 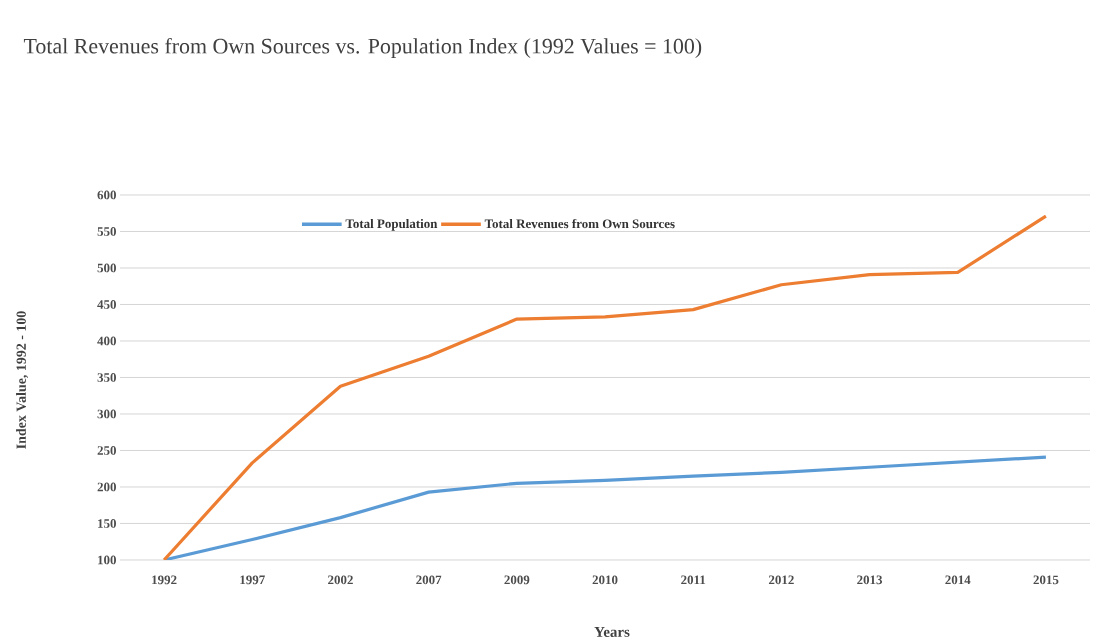 I want to click on x-tick-label: 1997, so click(x=252, y=580).